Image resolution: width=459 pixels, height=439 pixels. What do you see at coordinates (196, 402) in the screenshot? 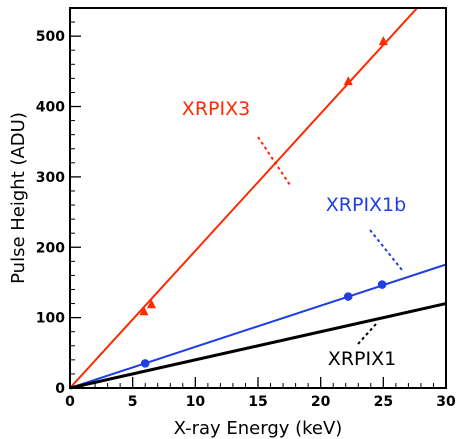
I see `x-tick-label: 10` at bounding box center [196, 402].